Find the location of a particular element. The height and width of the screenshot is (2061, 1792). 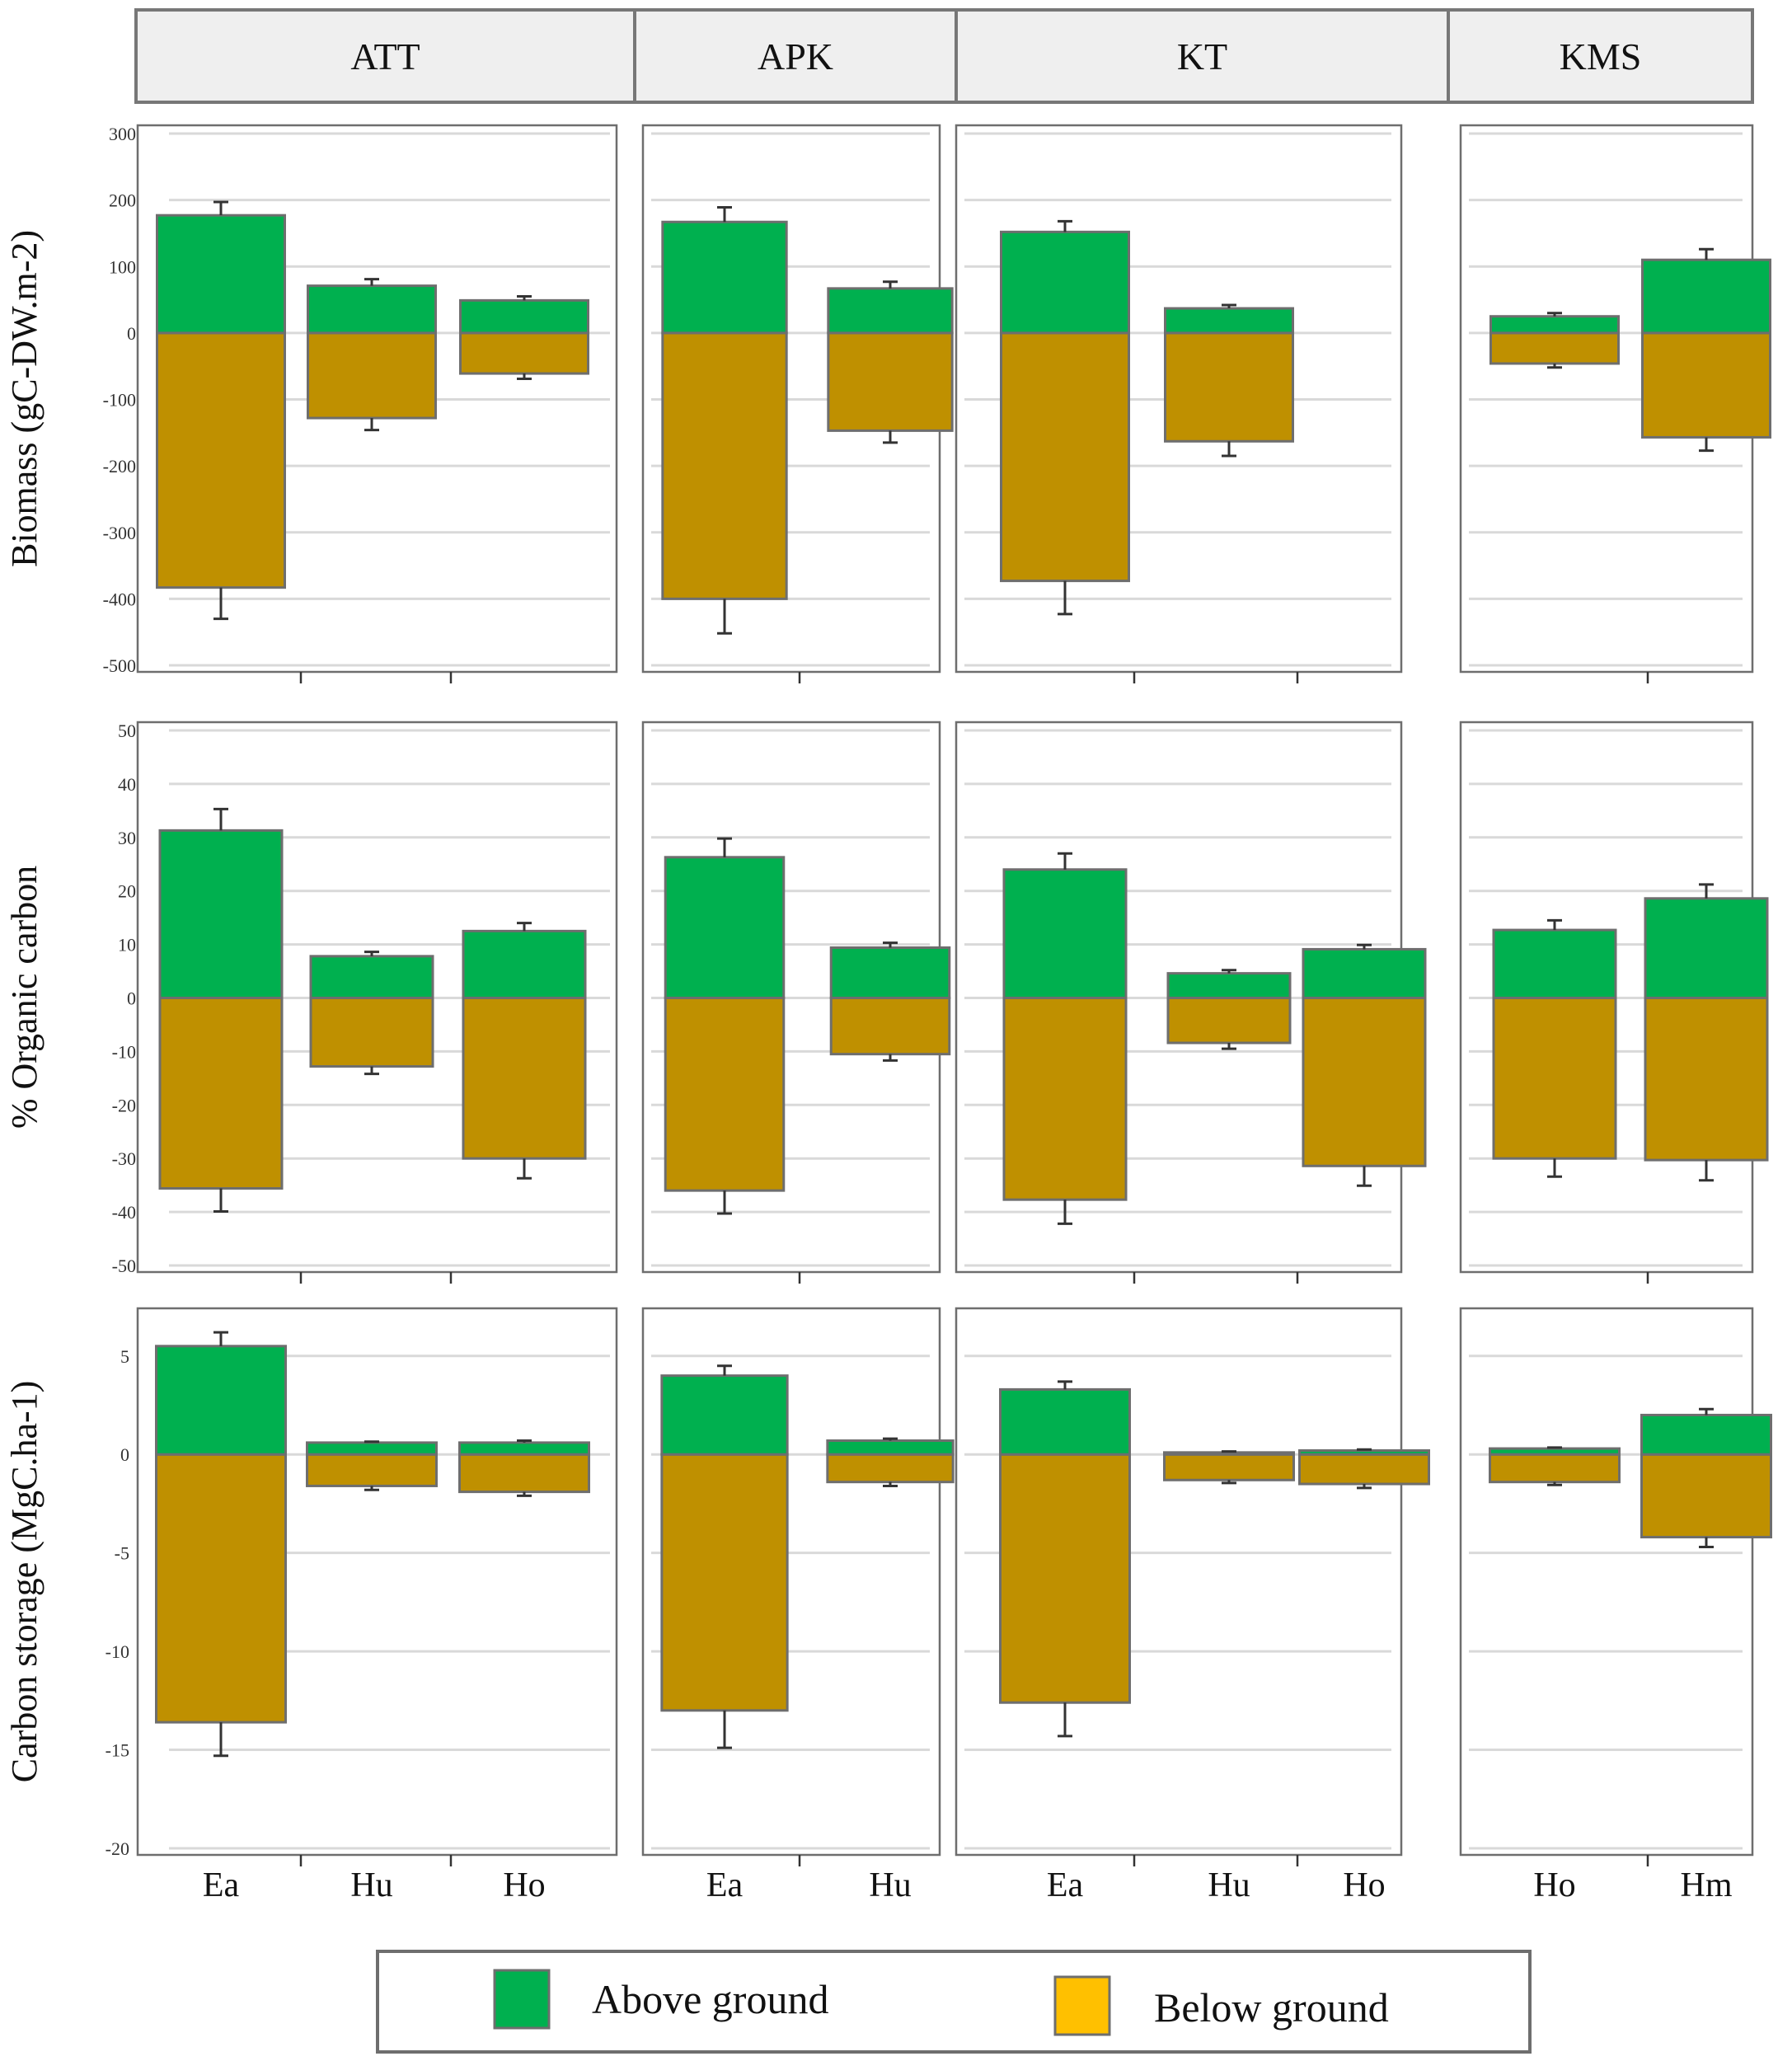

bar-above-kt-hu is located at coordinates (1229, 985).